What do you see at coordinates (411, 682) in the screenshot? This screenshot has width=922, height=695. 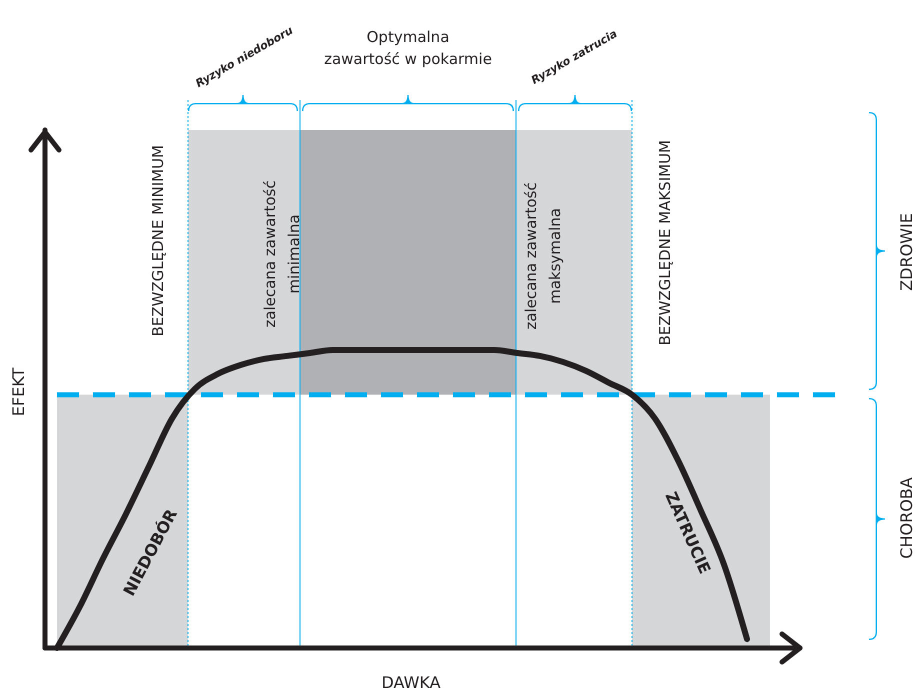 I see `x-axis-title: DAWKA` at bounding box center [411, 682].